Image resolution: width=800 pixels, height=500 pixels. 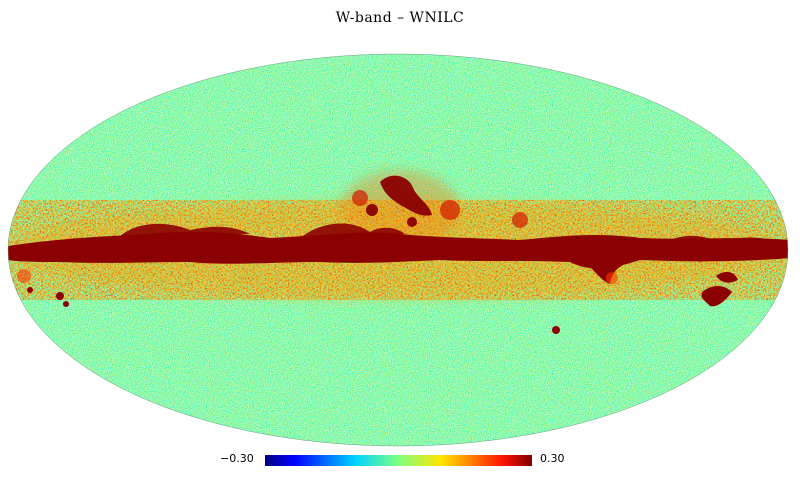 I want to click on north-polar-spur, so click(x=399, y=201).